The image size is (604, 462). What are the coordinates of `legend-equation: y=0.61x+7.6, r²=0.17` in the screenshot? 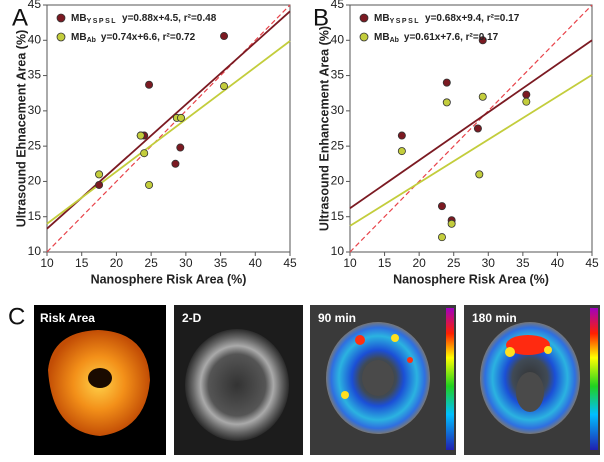 It's located at (451, 37).